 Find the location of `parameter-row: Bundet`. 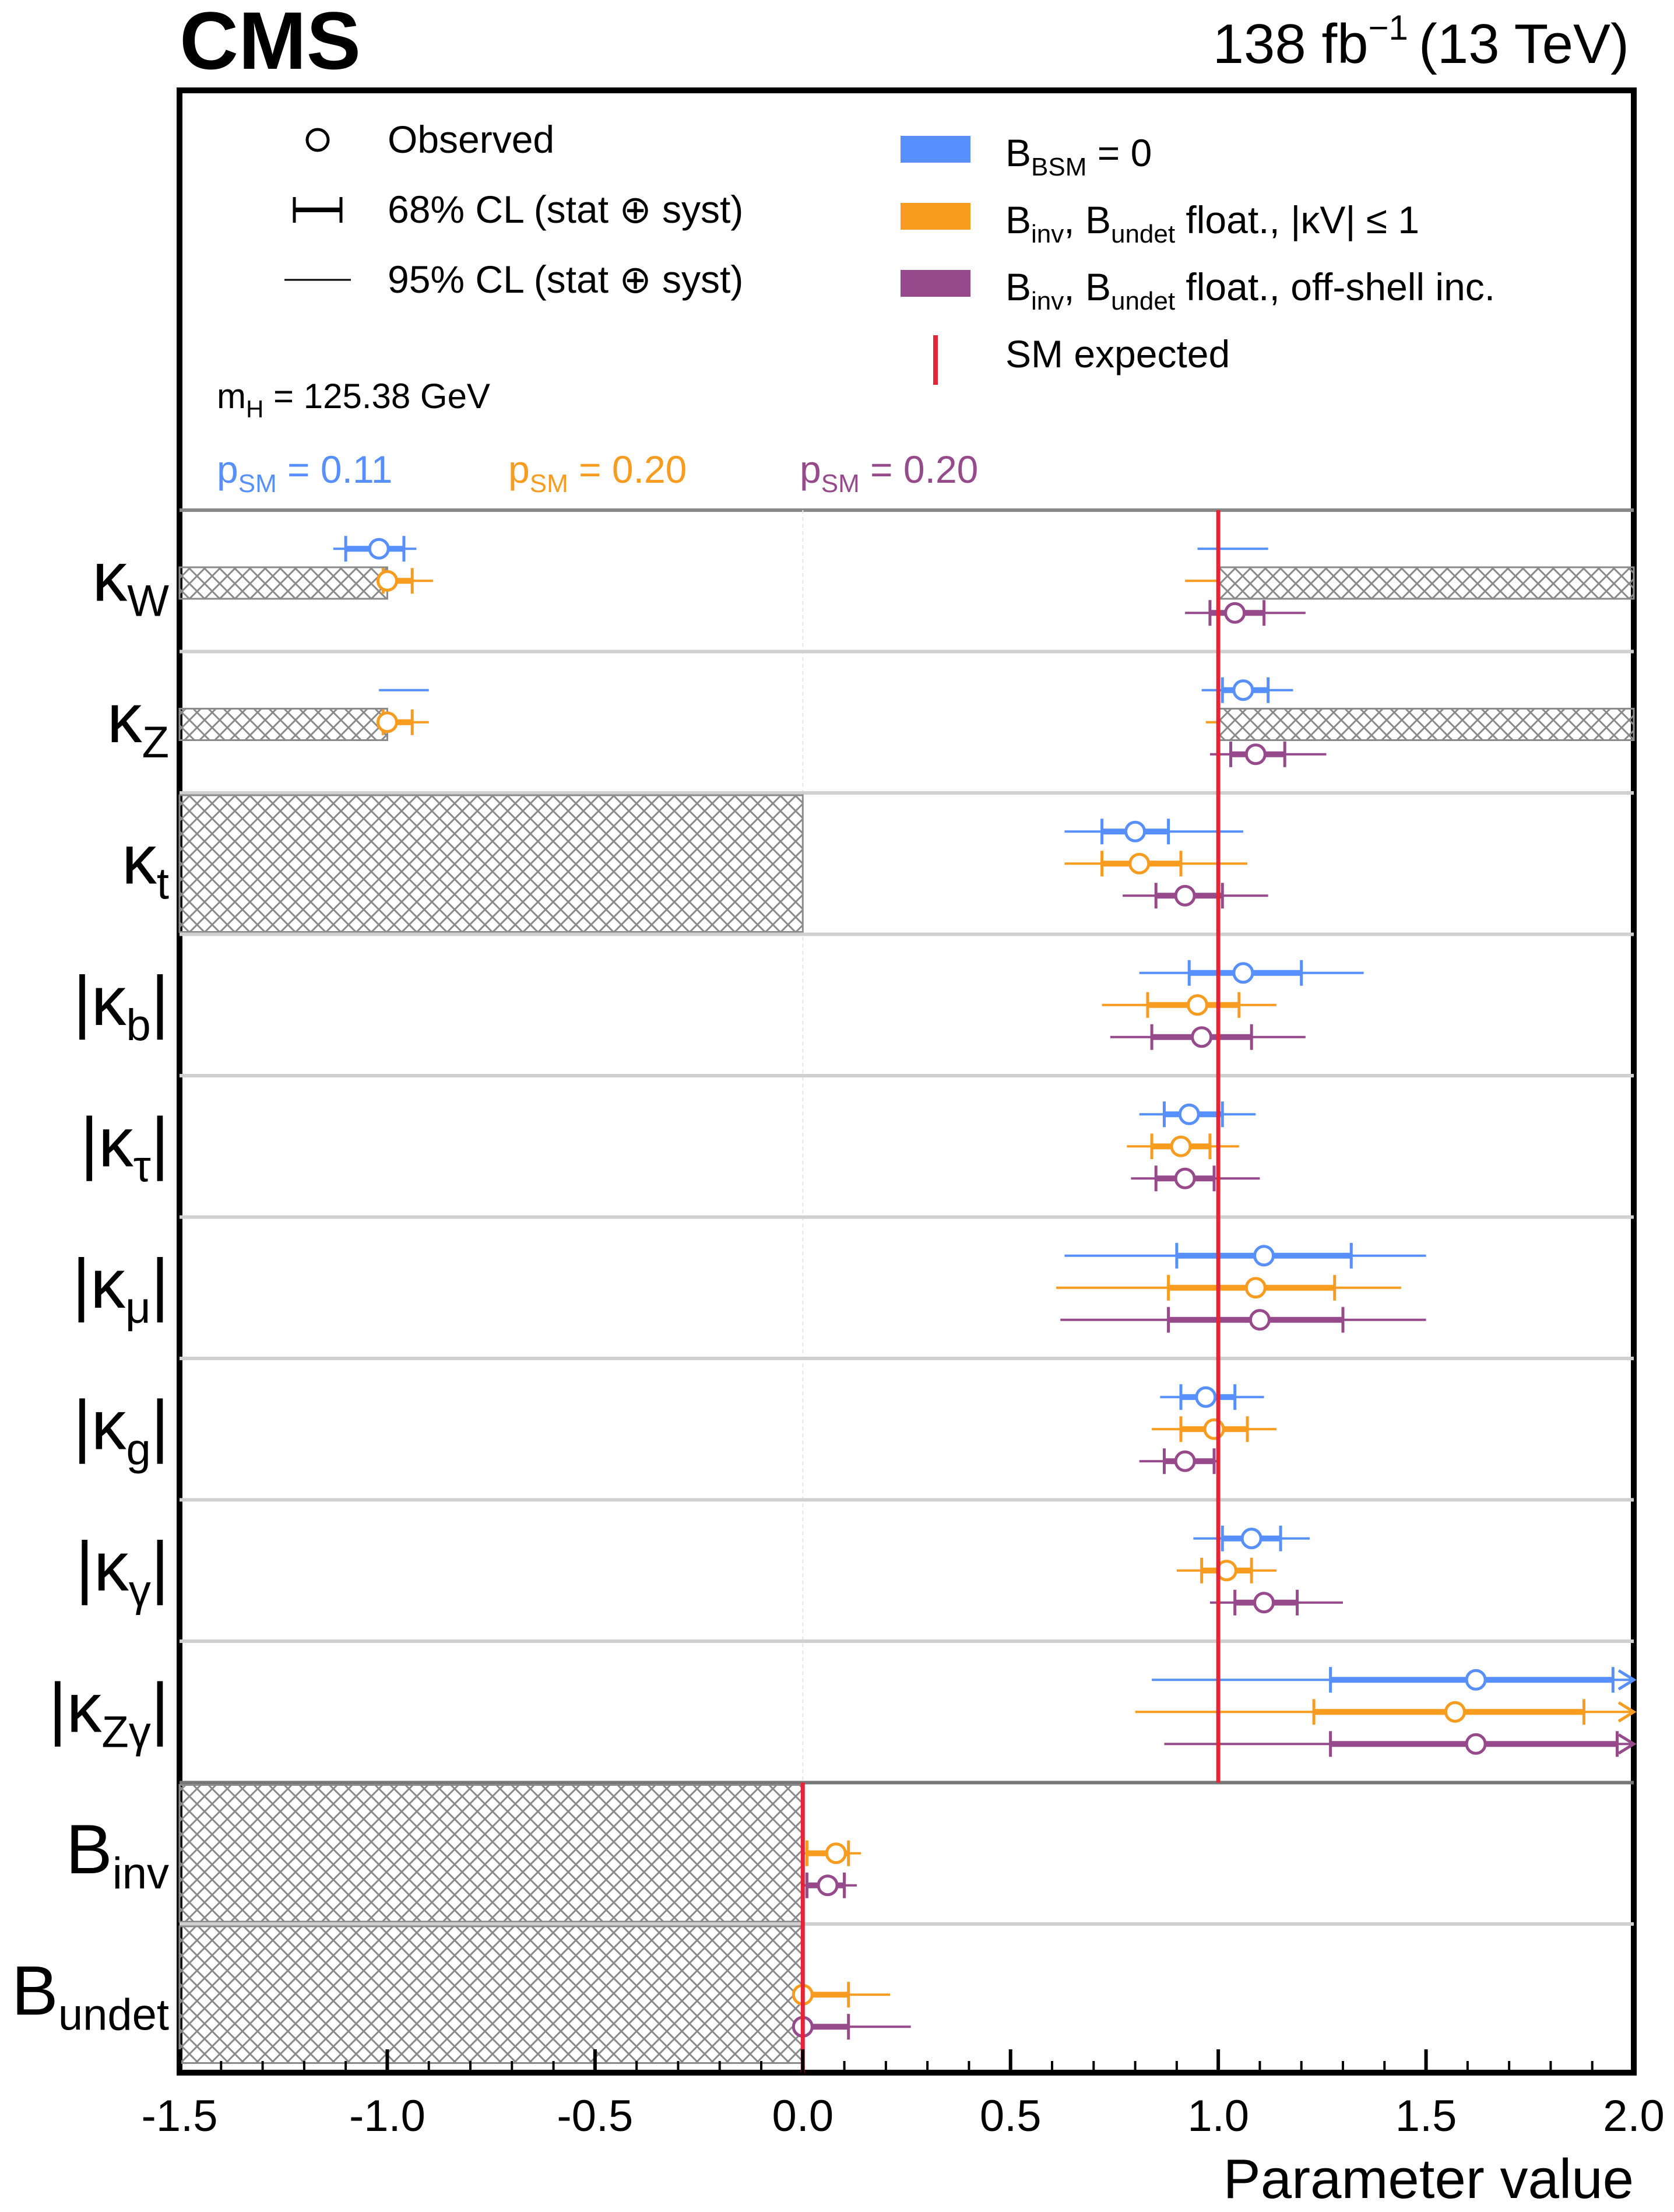

parameter-row: Bundet is located at coordinates (461, 1994).